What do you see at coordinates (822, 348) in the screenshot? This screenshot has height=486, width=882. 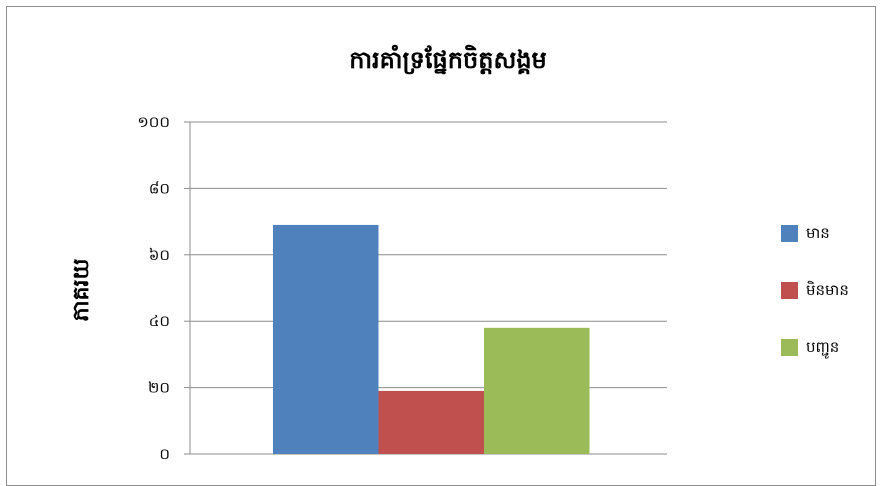 I see `legend-label: បញ្ជូន` at bounding box center [822, 348].